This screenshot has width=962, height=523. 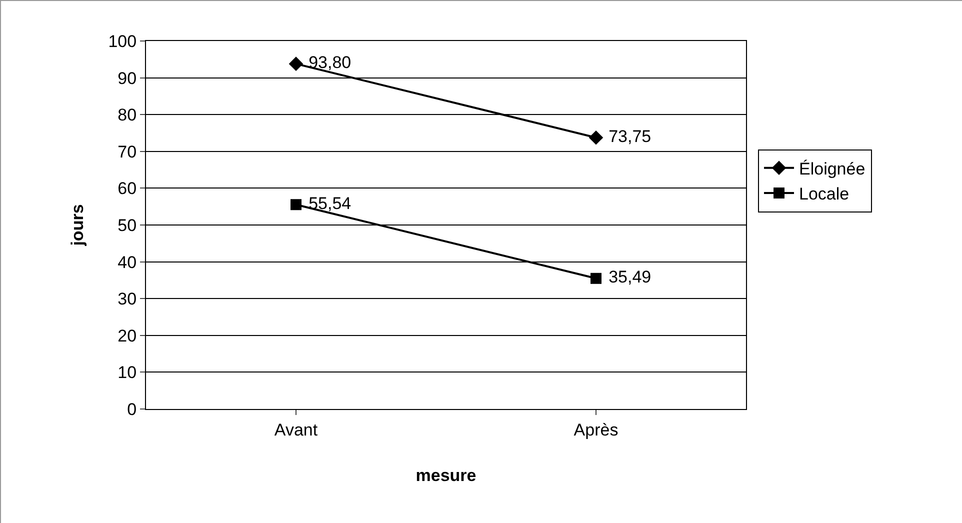 What do you see at coordinates (328, 62) in the screenshot?
I see `data-label: 93,80` at bounding box center [328, 62].